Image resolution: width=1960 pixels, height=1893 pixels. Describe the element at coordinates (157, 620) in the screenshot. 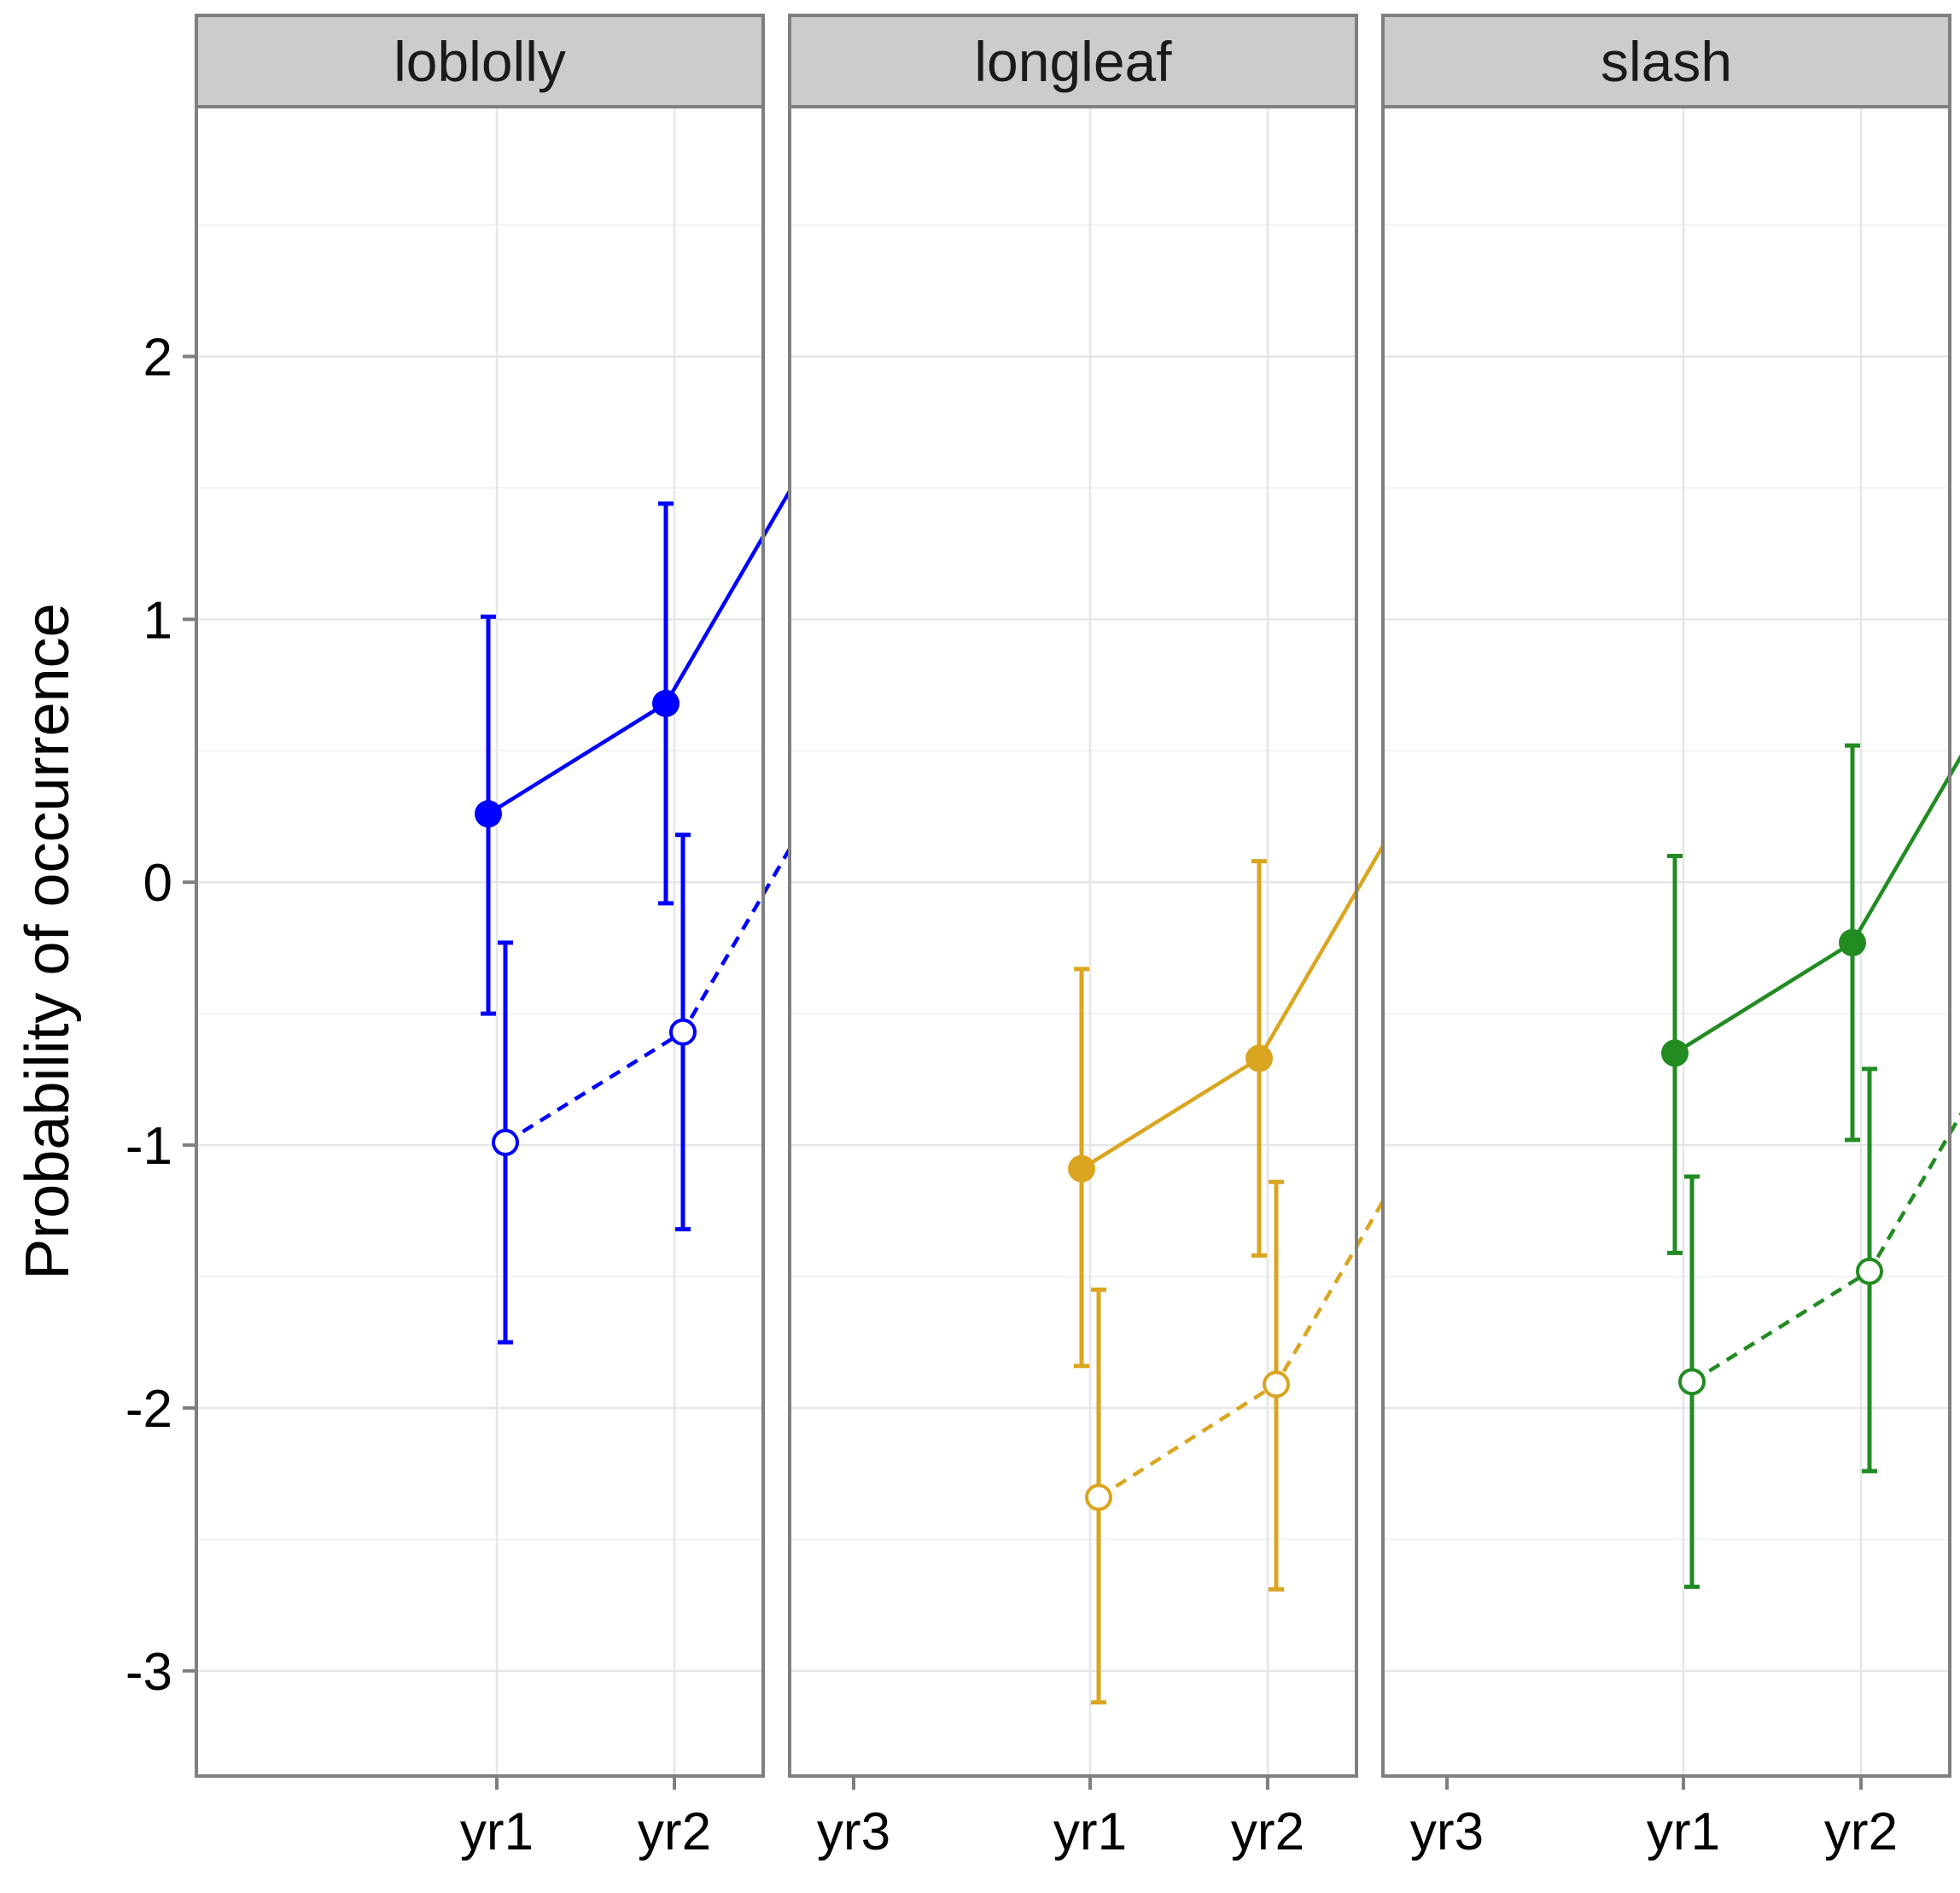

I see `y-tick-label: 1` at that location.